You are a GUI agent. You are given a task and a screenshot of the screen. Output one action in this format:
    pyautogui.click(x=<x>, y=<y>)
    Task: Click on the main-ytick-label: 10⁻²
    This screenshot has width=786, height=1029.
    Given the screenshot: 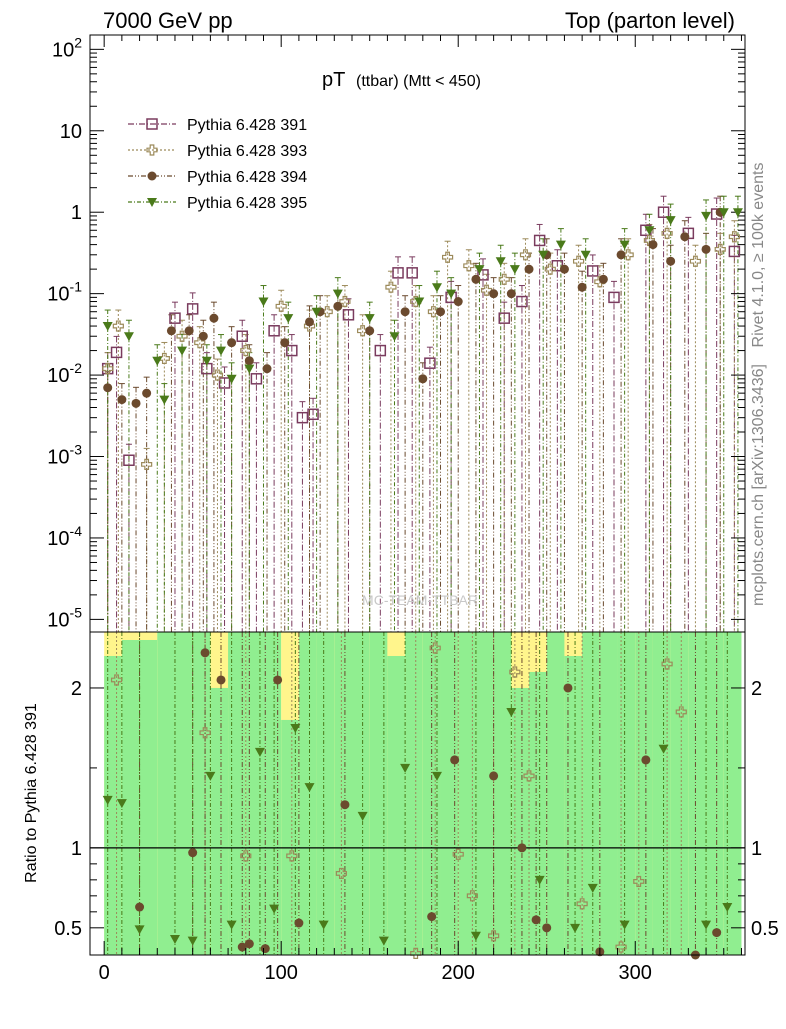 What is the action you would take?
    pyautogui.click(x=64, y=373)
    